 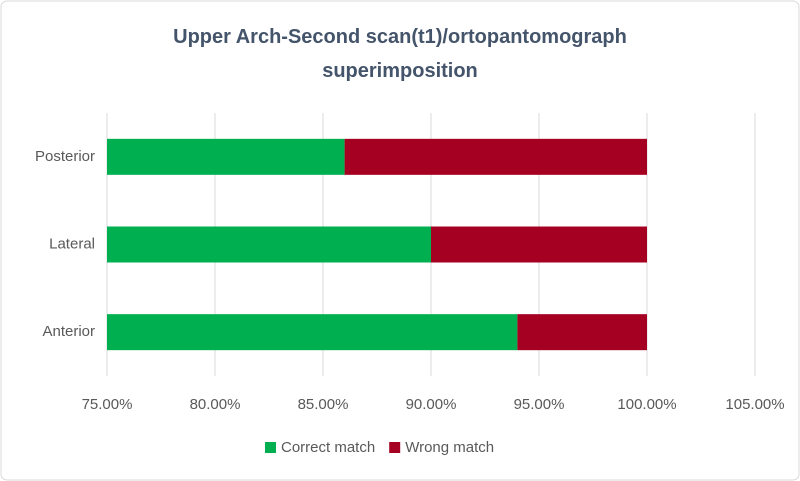 I want to click on x-tick-label: 95.00%, so click(x=539, y=404).